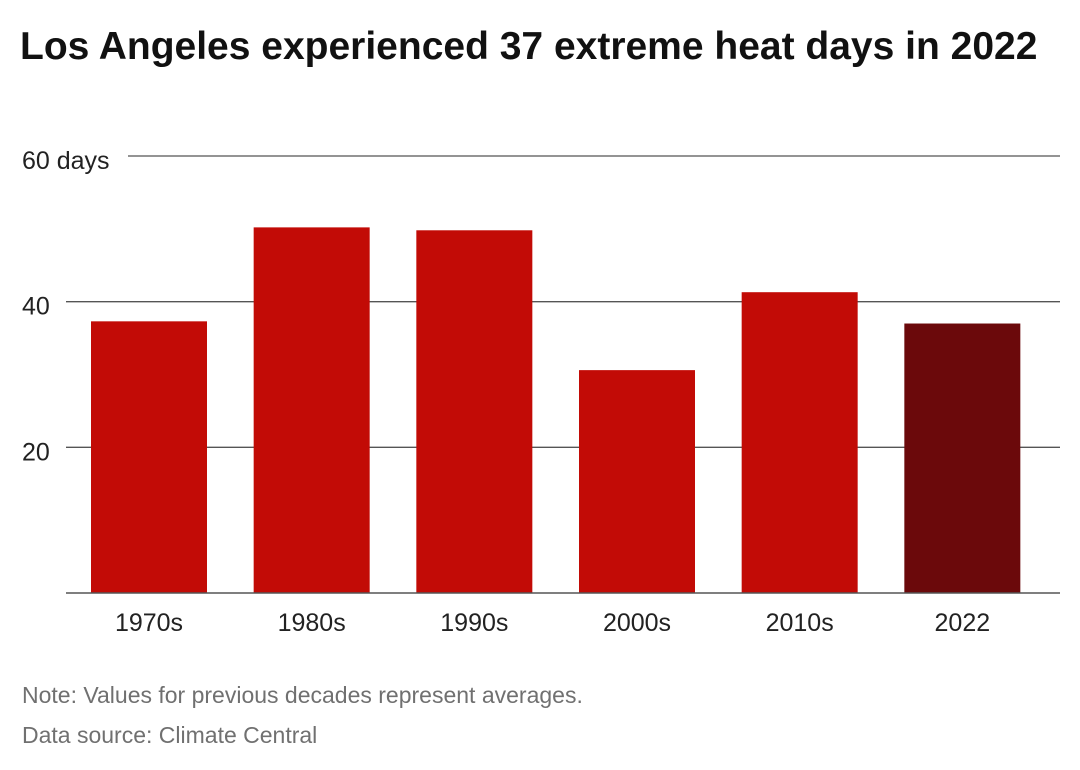 The width and height of the screenshot is (1080, 770). Describe the element at coordinates (36, 307) in the screenshot. I see `y-tick-label: 40` at that location.